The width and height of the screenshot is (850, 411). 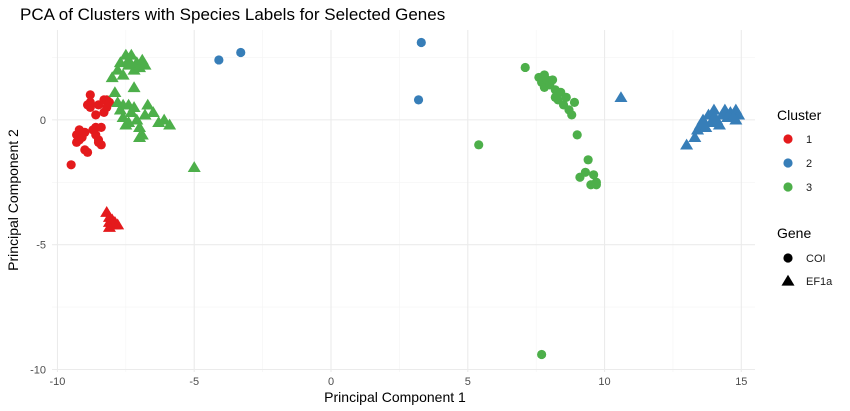 I want to click on x-tick-label: 5, so click(x=468, y=382).